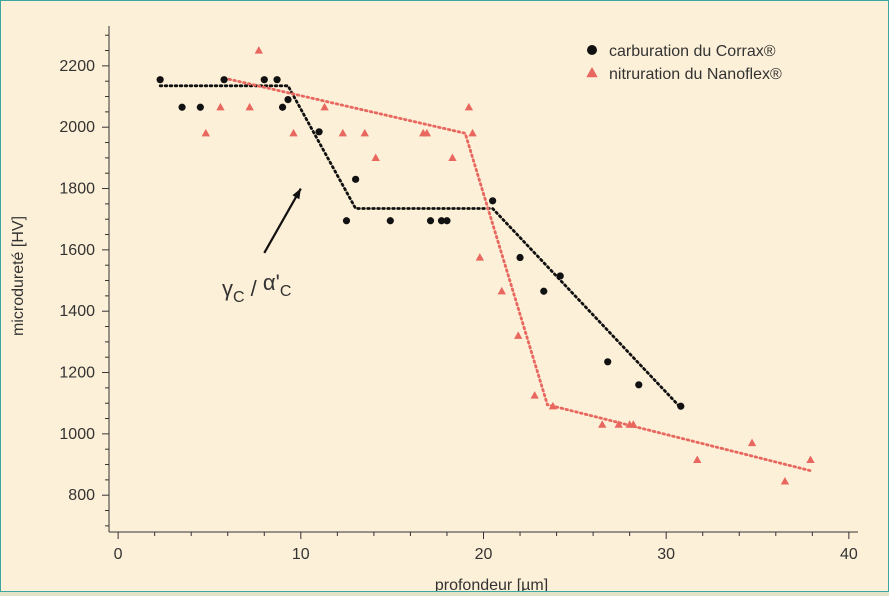 The image size is (889, 596). What do you see at coordinates (666, 554) in the screenshot?
I see `x-tick-label: 30` at bounding box center [666, 554].